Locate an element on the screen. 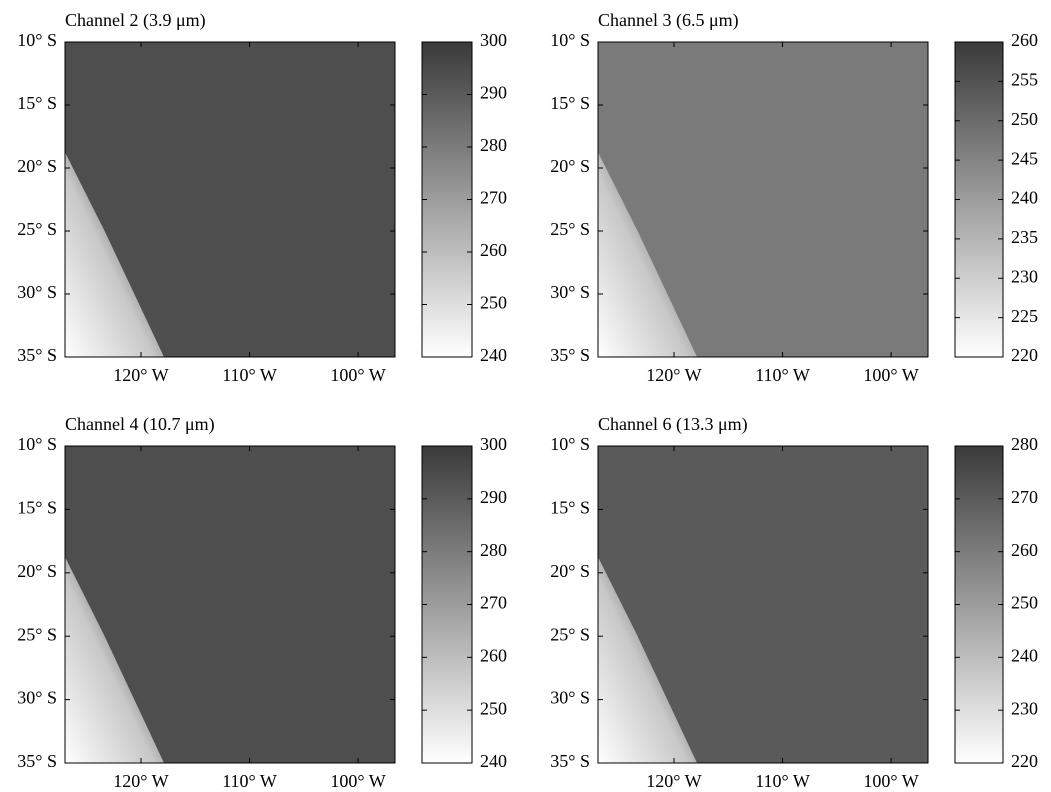 Image resolution: width=1051 pixels, height=792 pixels. colorbar-tick-label: 255 is located at coordinates (1024, 80).